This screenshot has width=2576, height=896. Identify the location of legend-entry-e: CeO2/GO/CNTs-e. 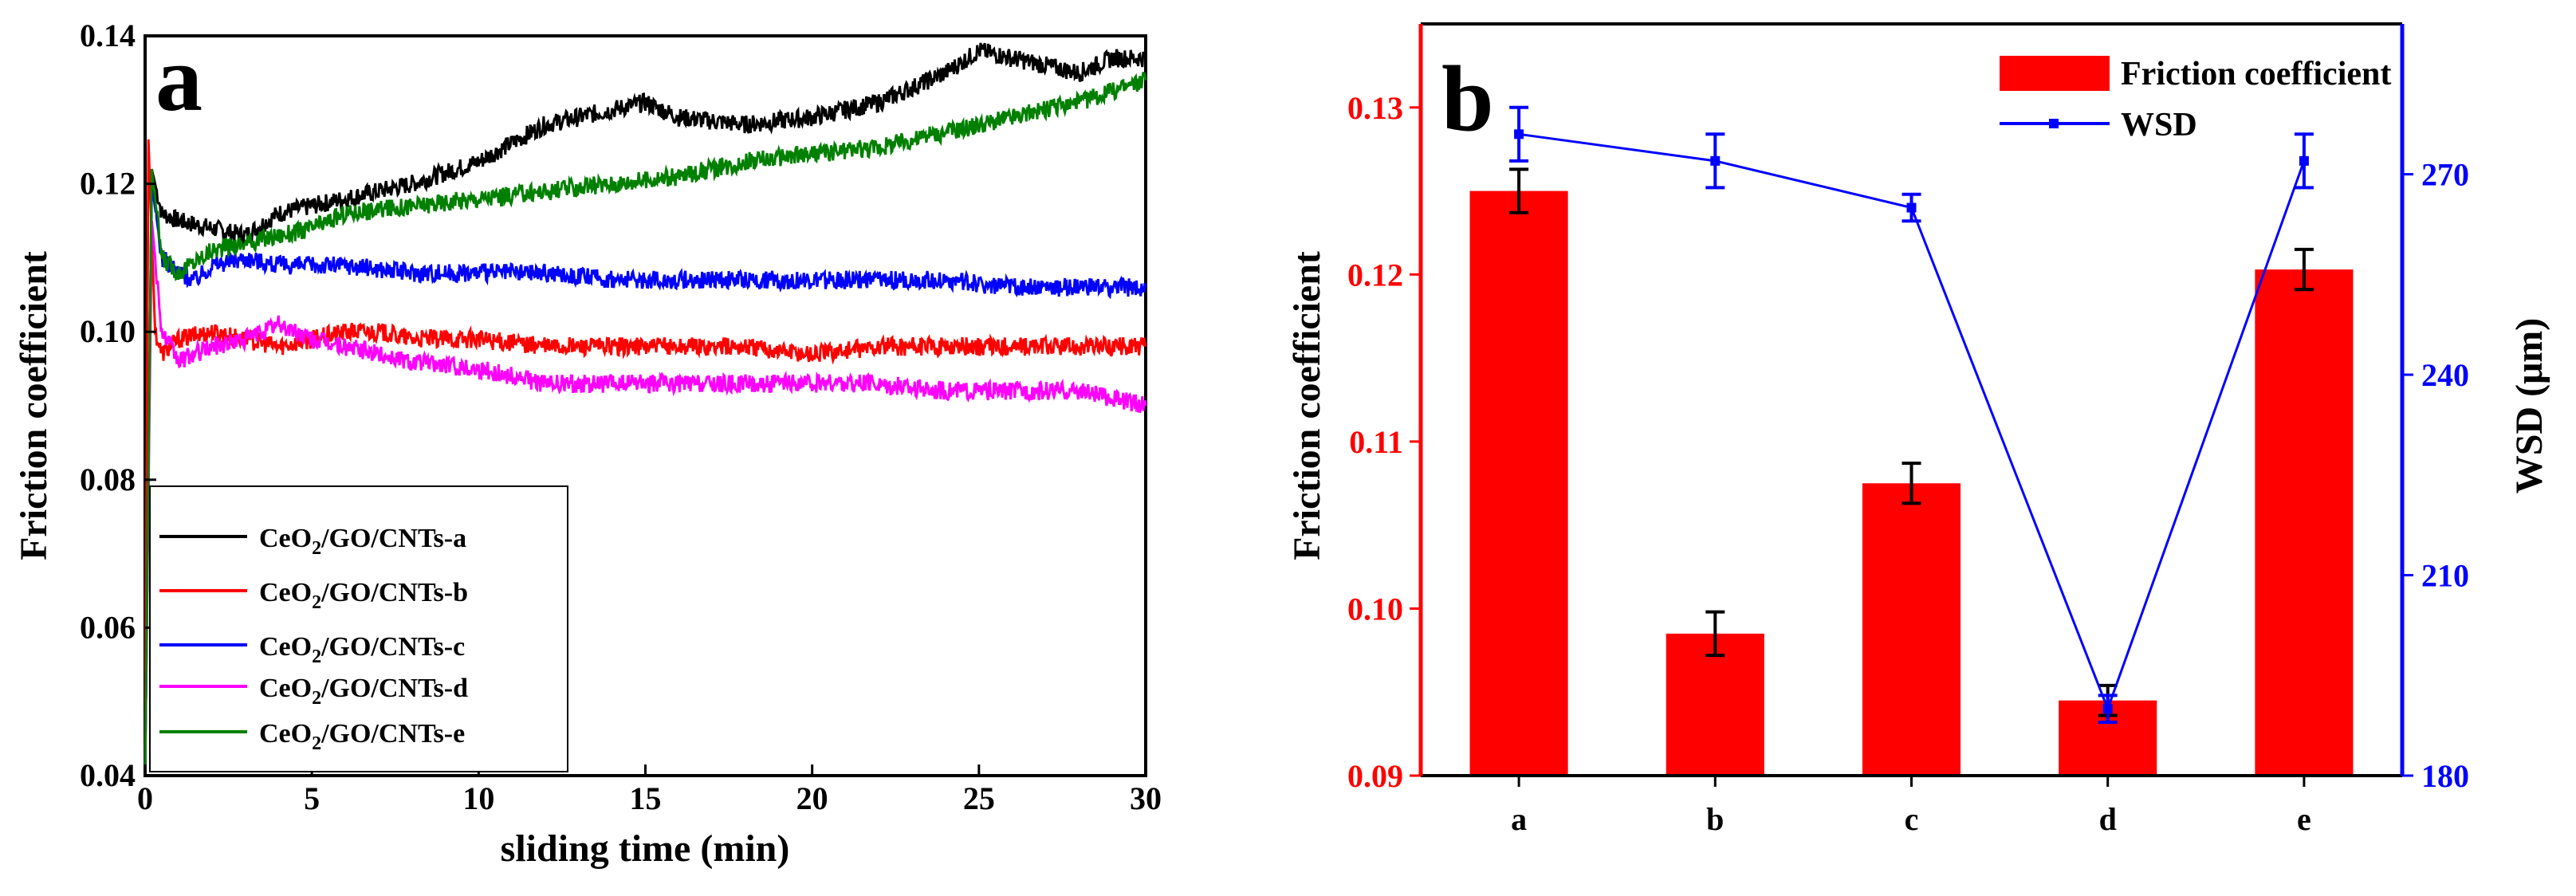
(312, 736).